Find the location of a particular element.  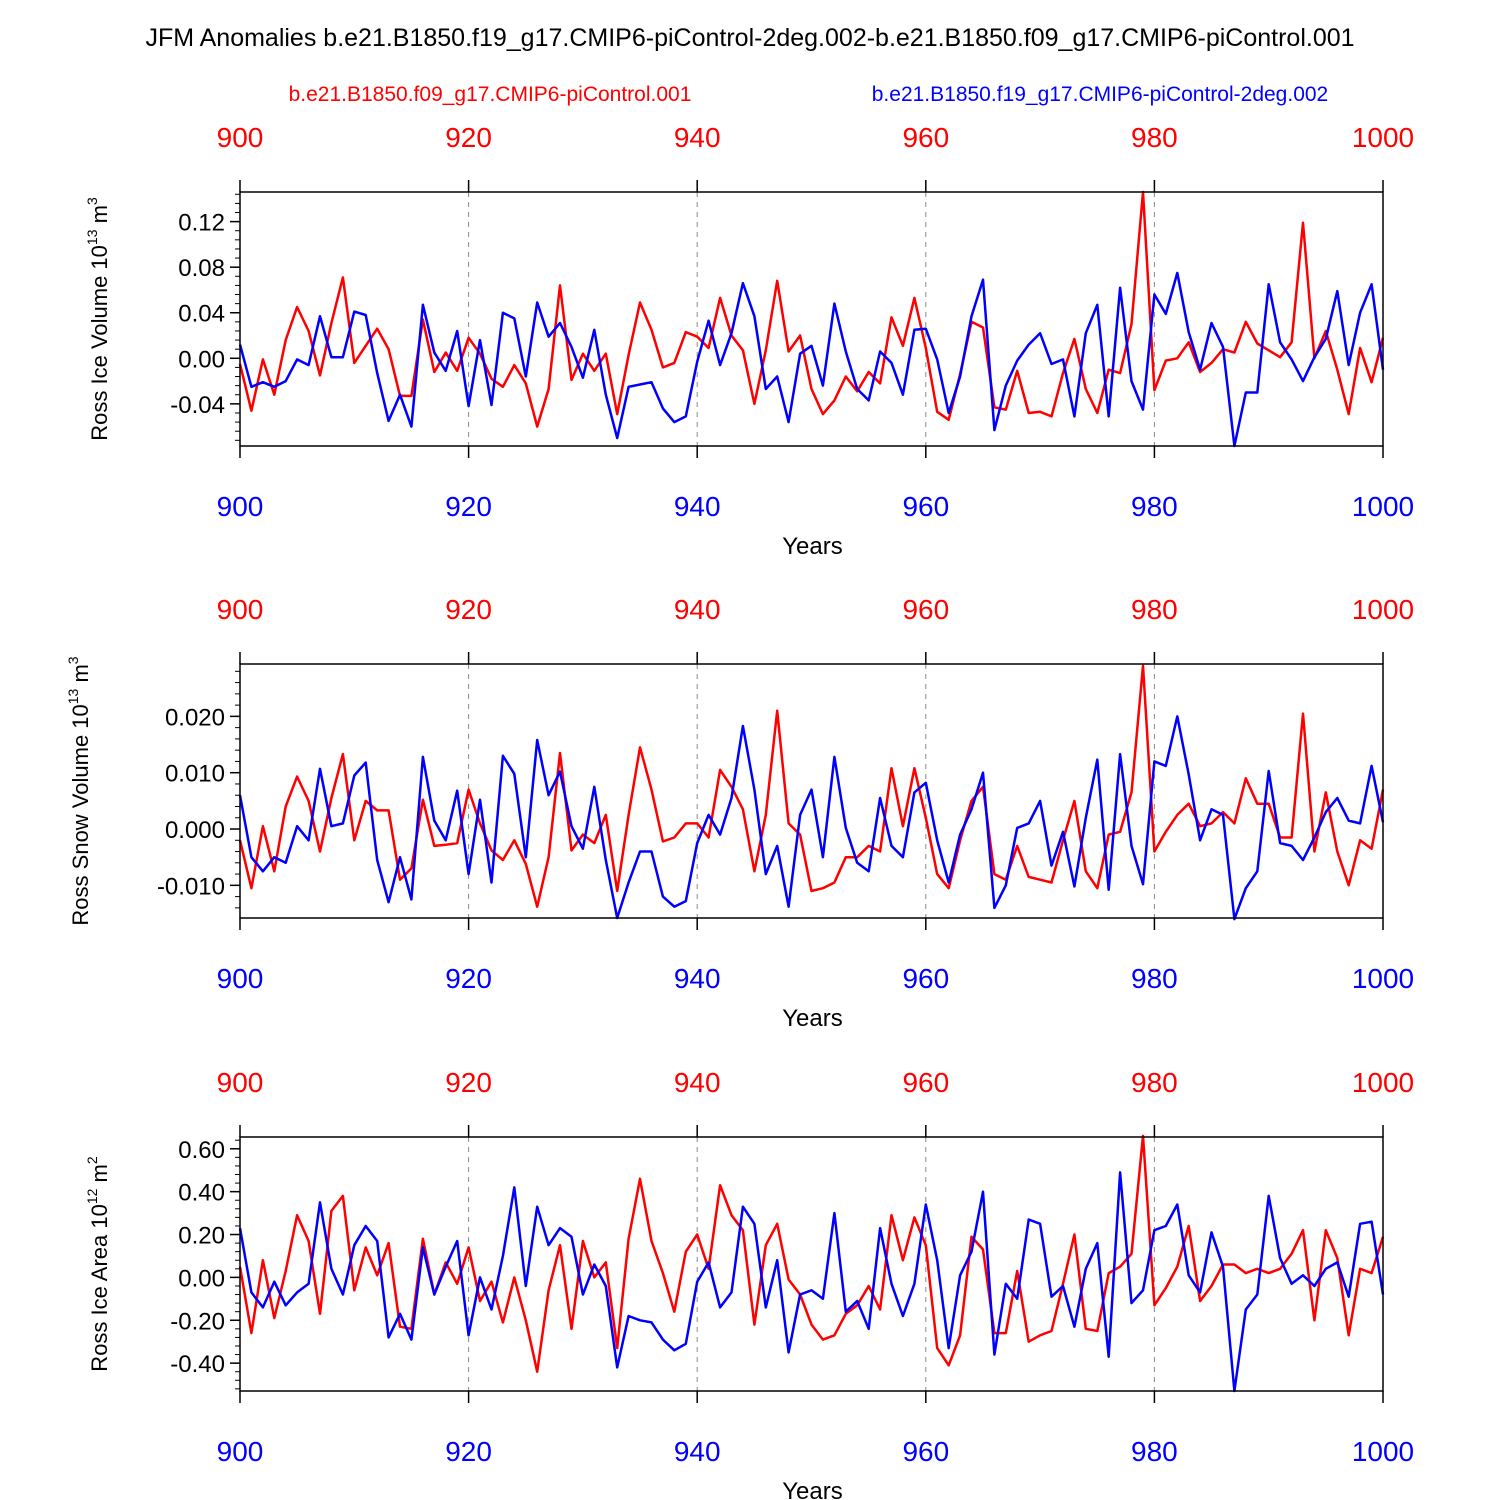

y-axis-title: Ross Snow Volume 1013 m3 is located at coordinates (79, 790).